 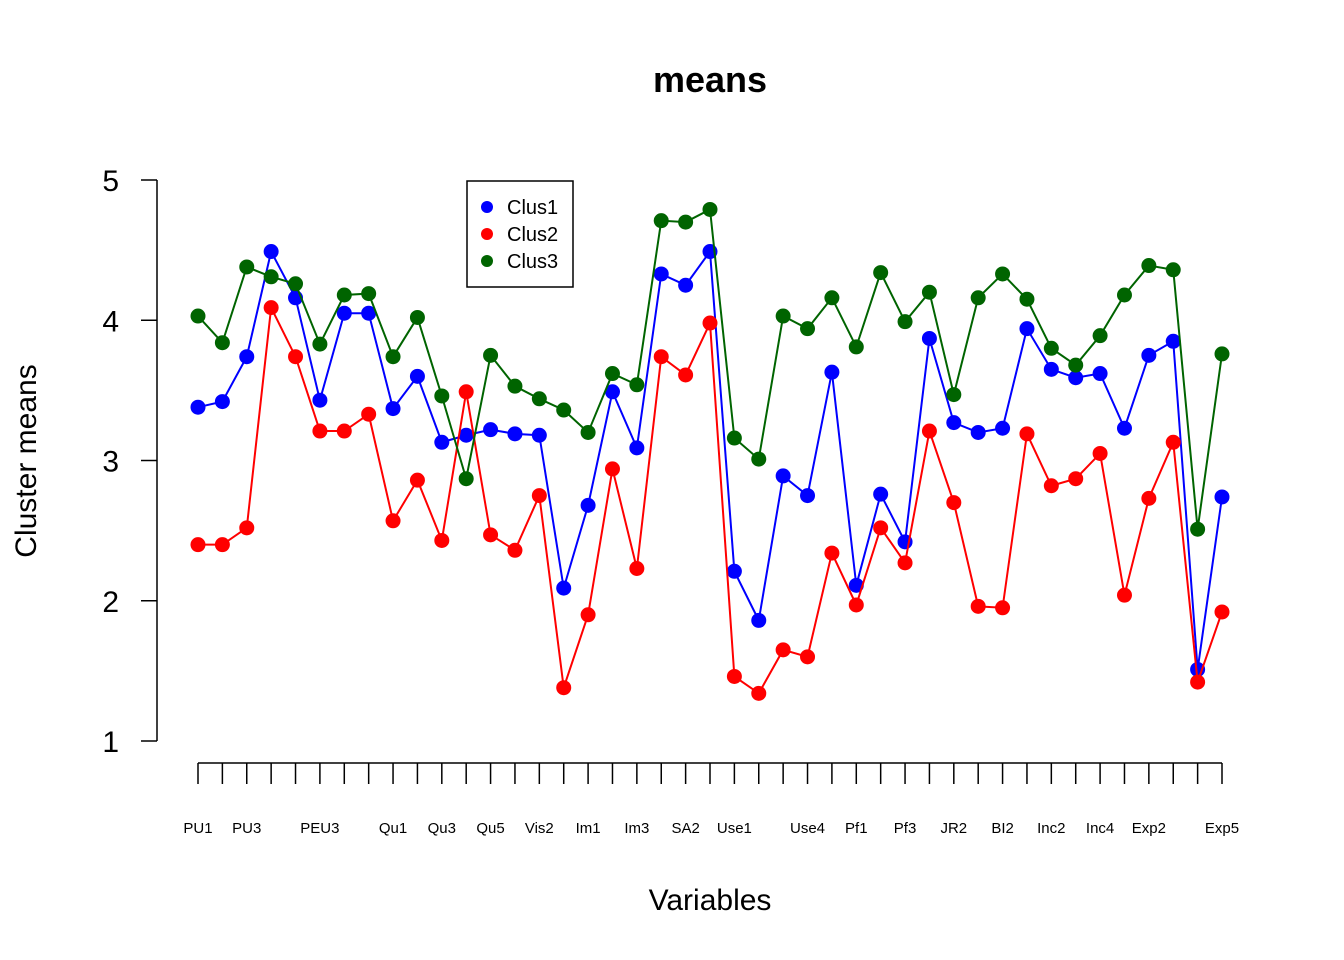 What do you see at coordinates (532, 235) in the screenshot?
I see `legend-label: Clus2` at bounding box center [532, 235].